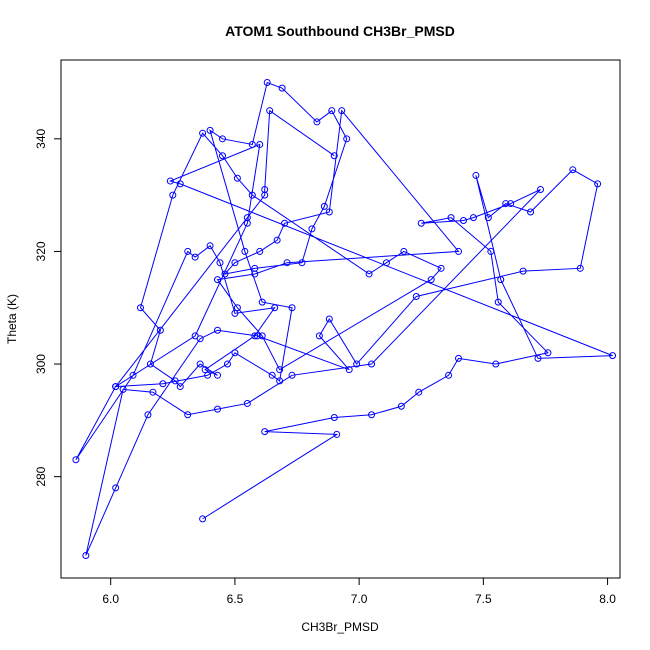 Image resolution: width=650 pixels, height=650 pixels. What do you see at coordinates (235, 599) in the screenshot?
I see `x-tick-label: 6.5` at bounding box center [235, 599].